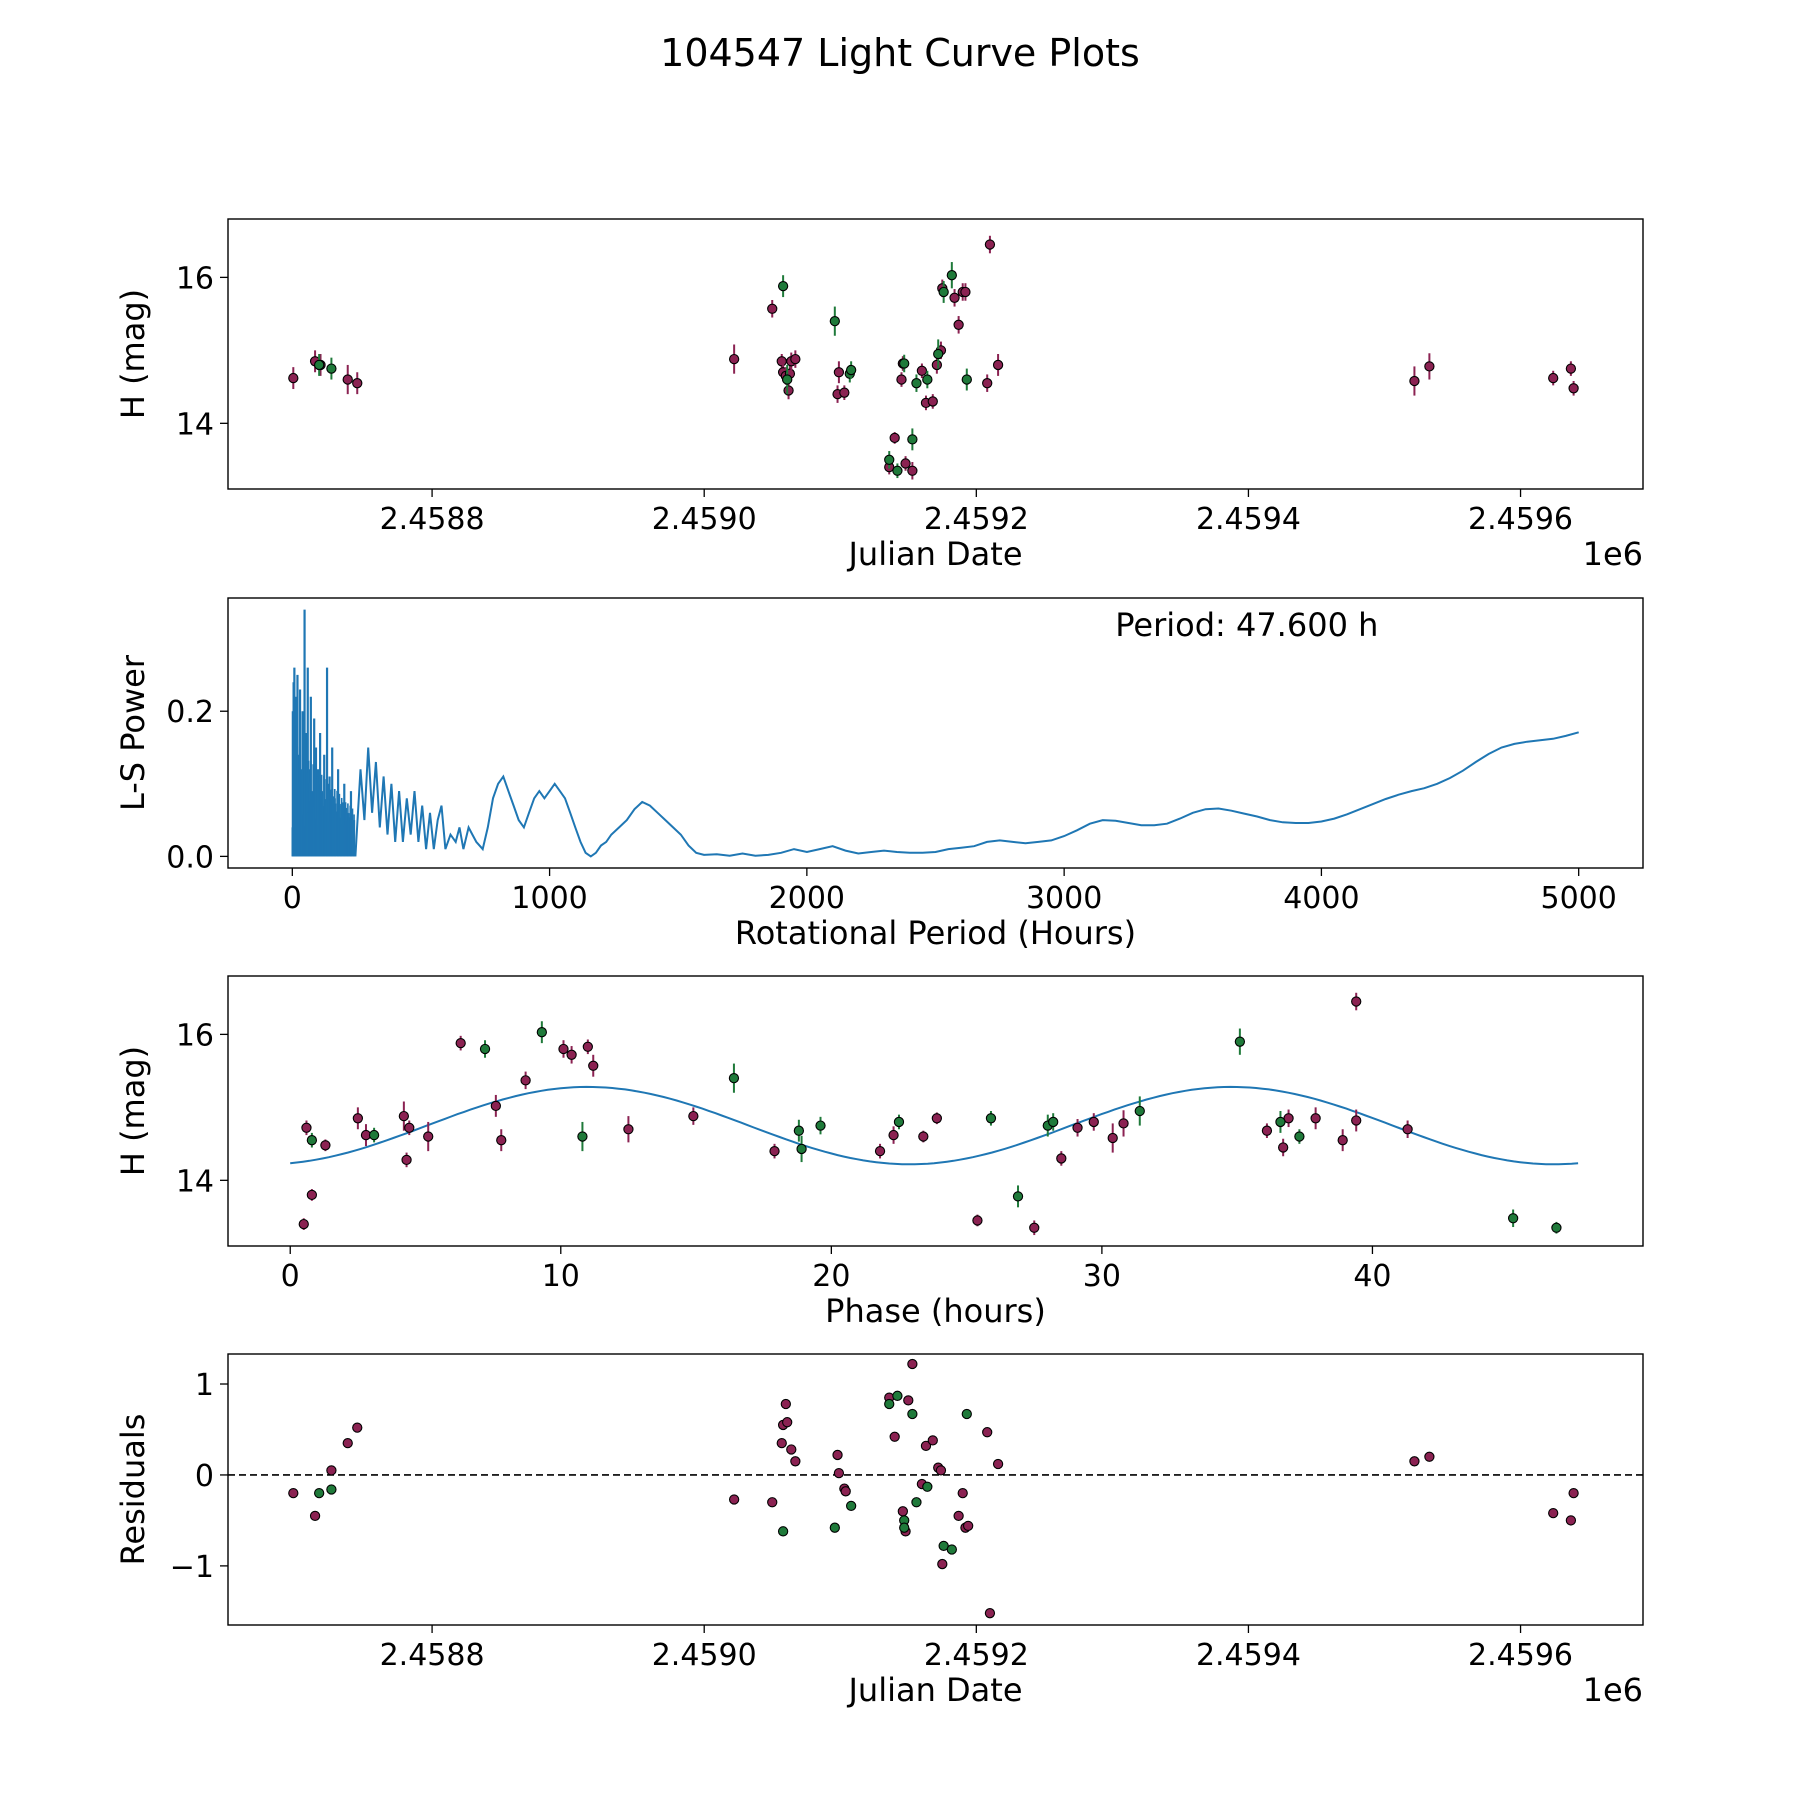 Image resolution: width=1800 pixels, height=1800 pixels. I want to click on x-tick-label: 2.4588, so click(432, 519).